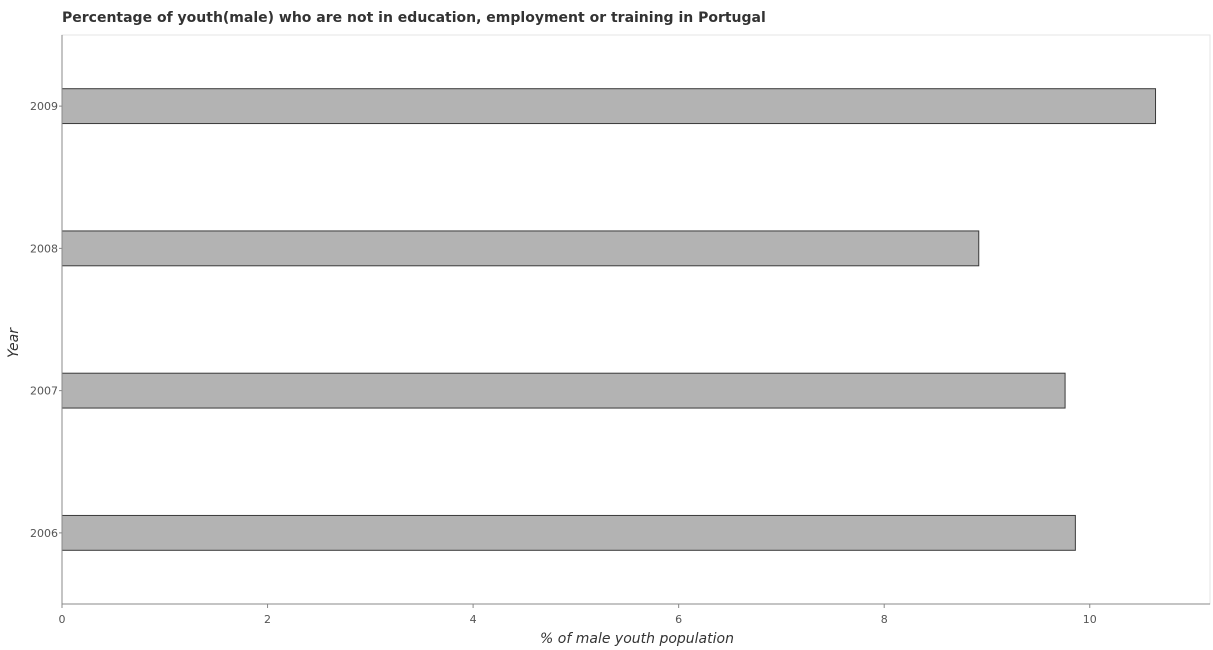 This screenshot has width=1213, height=650. Describe the element at coordinates (44, 533) in the screenshot. I see `y-tick-label-2006: 2006` at that location.